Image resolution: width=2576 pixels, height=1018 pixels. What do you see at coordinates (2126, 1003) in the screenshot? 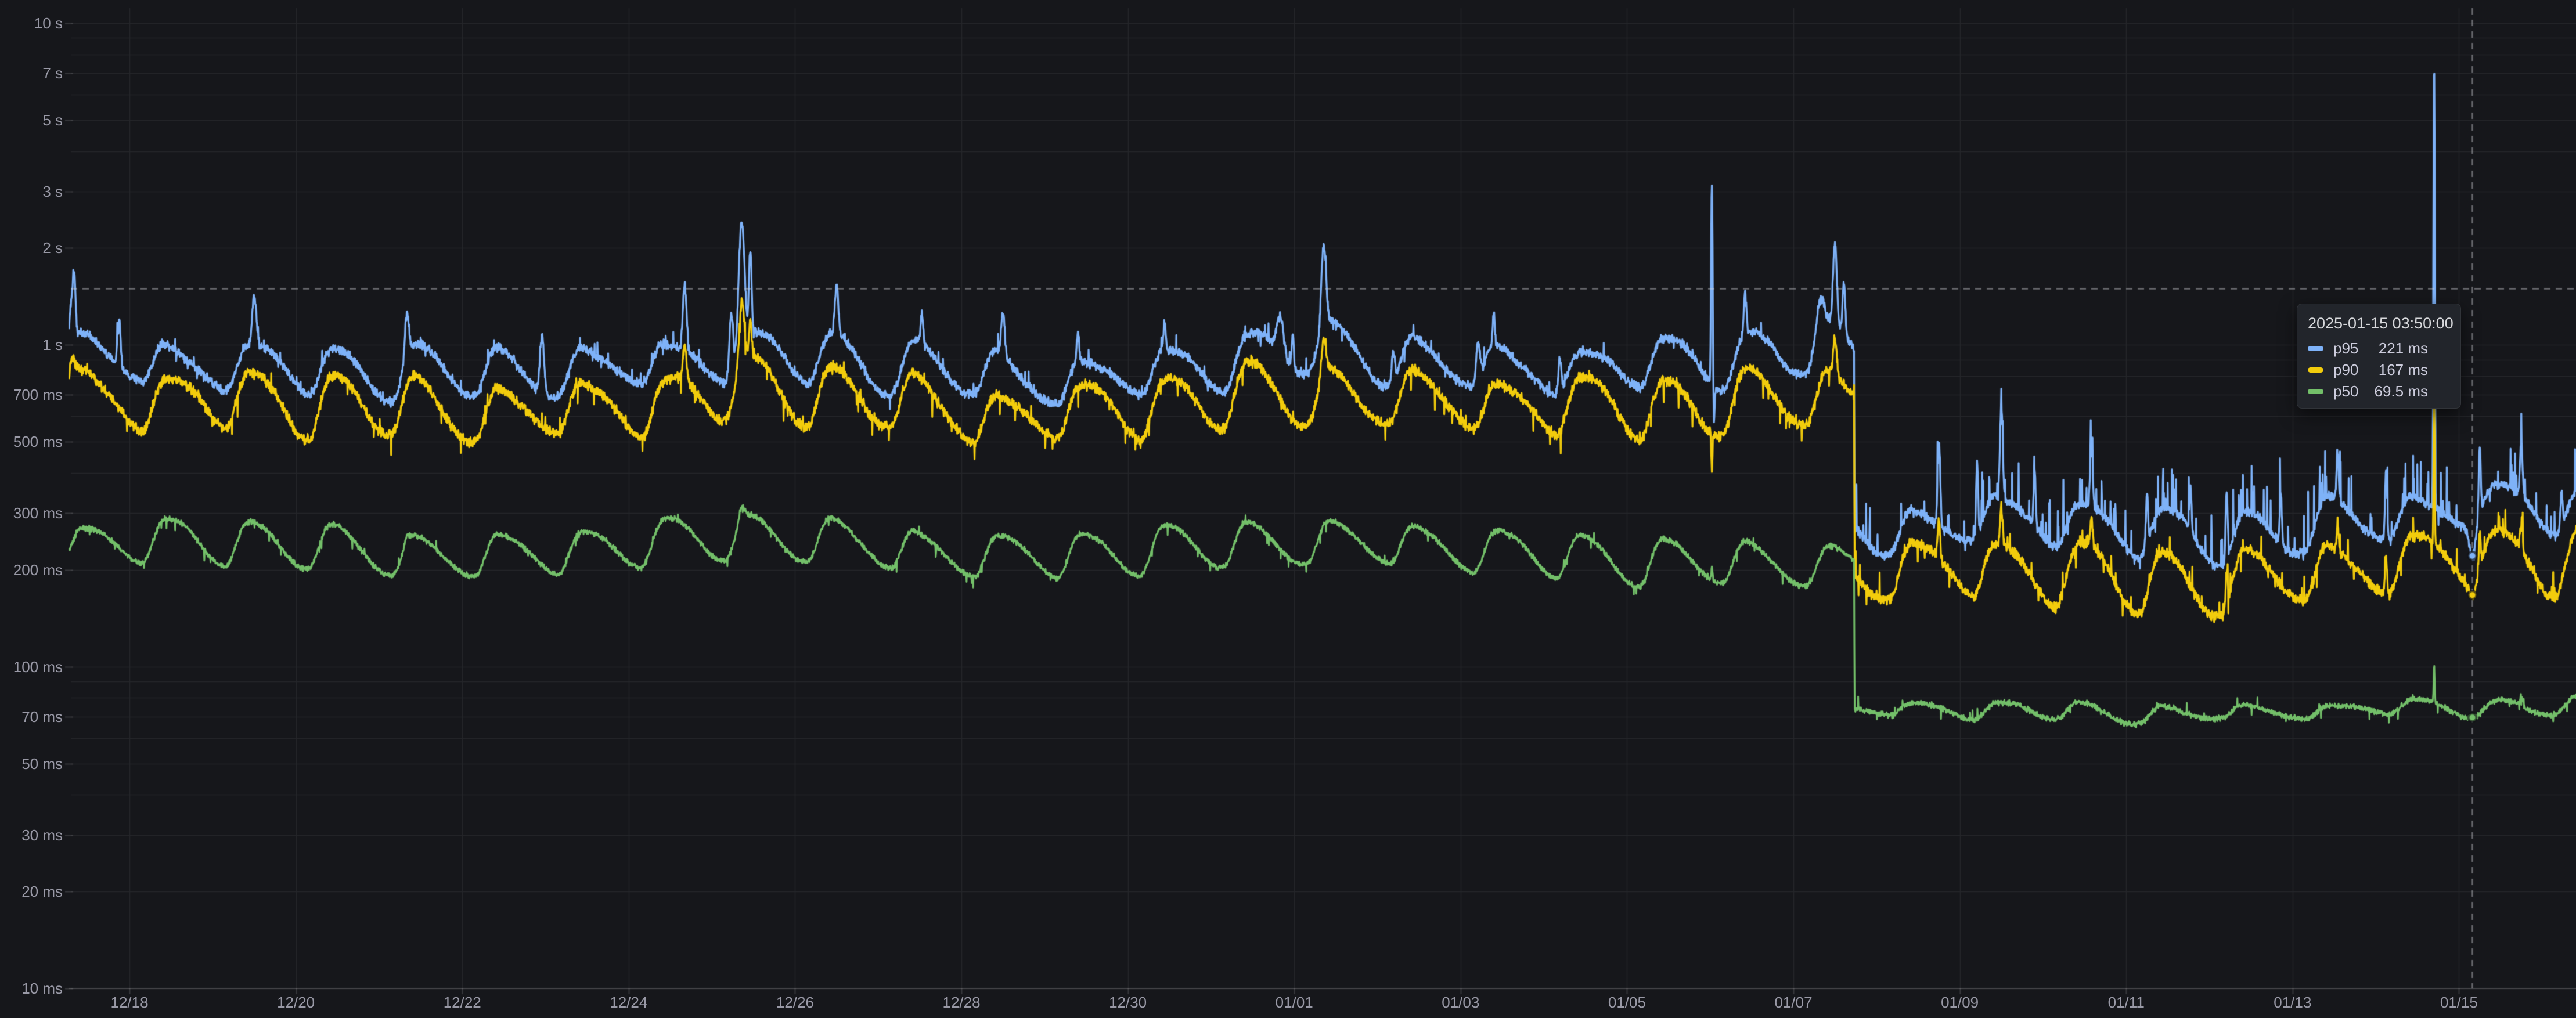
I see `x-axis-tick-label: 01/11` at bounding box center [2126, 1003].